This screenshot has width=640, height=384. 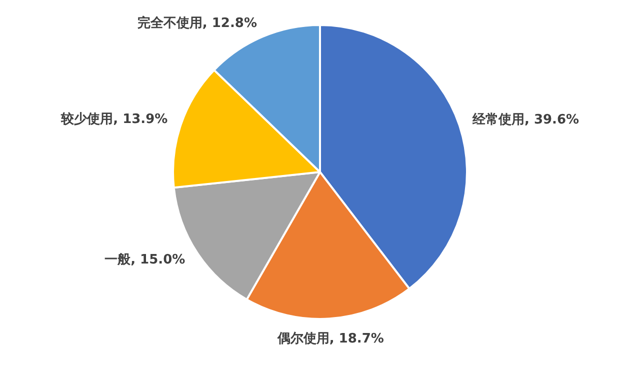 What do you see at coordinates (197, 23) in the screenshot?
I see `slice-label: 完全不使用, 12.8%` at bounding box center [197, 23].